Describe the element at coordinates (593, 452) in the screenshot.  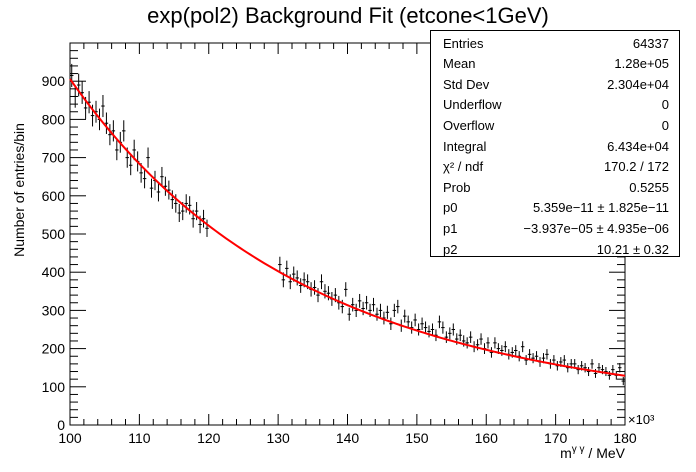
I see `x-axis-label: mγ γ / MeV` at that location.